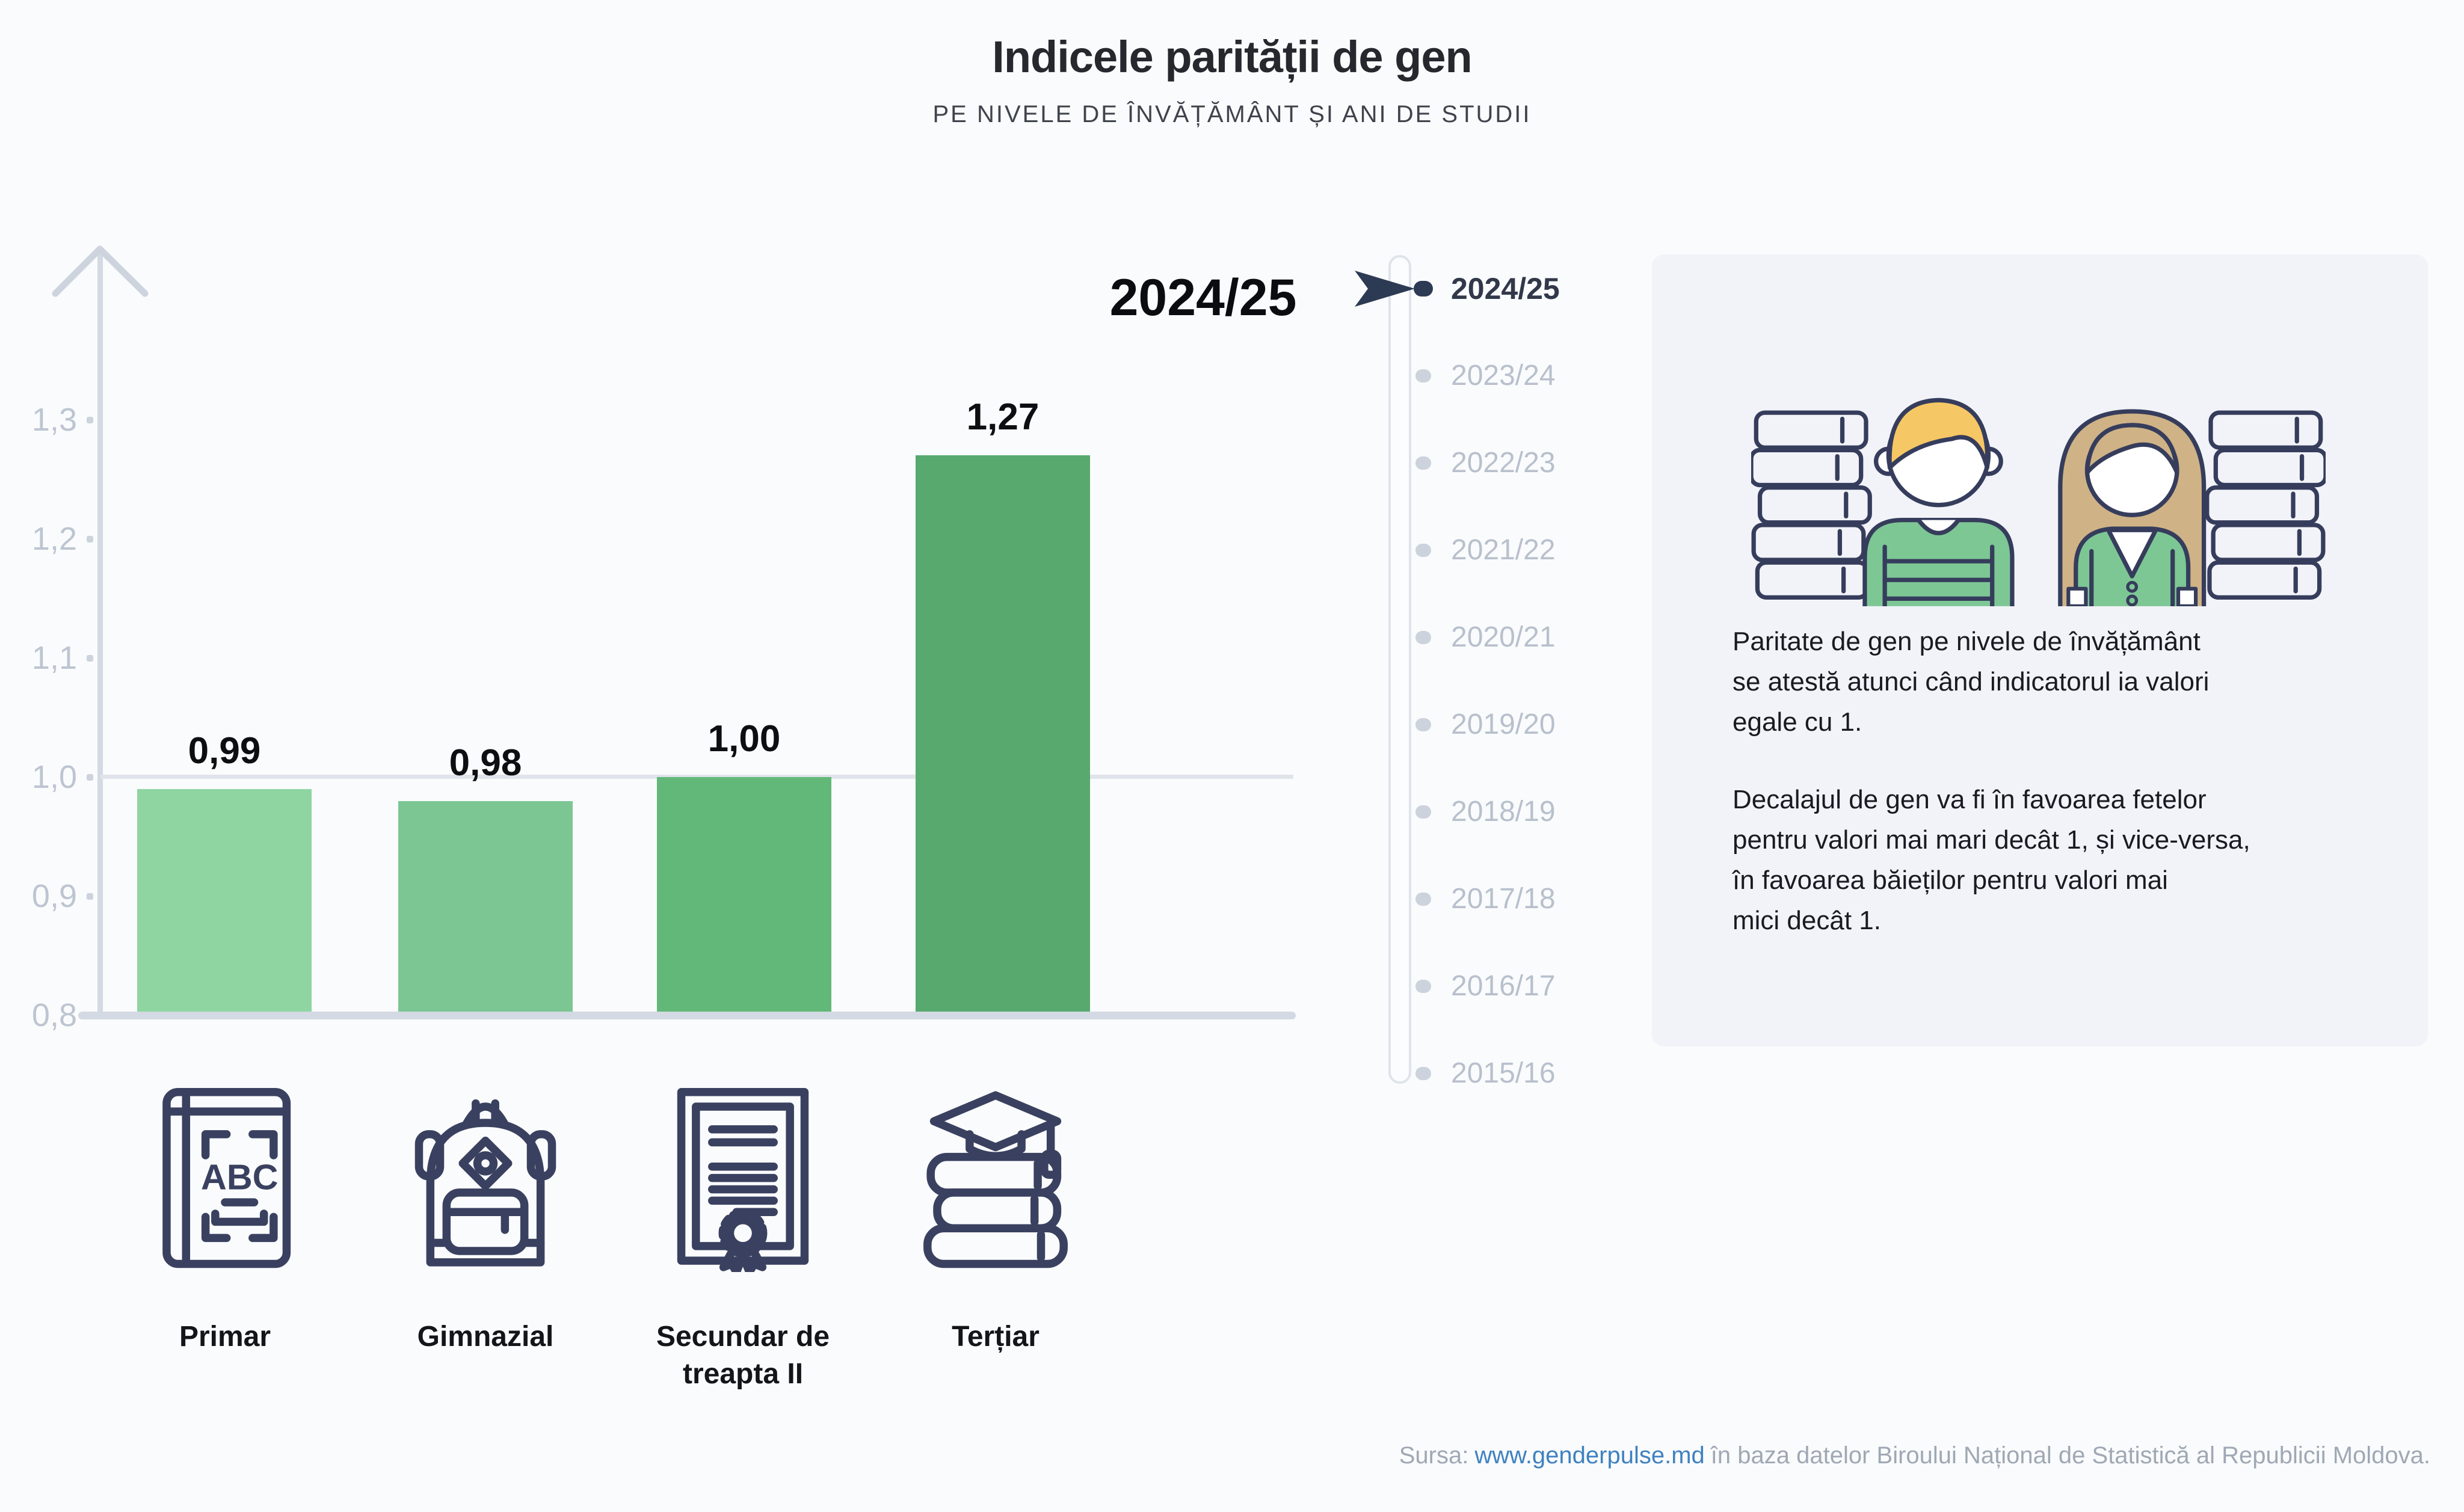  I want to click on timeline-year-2024-25: 2024/25, so click(1505, 289).